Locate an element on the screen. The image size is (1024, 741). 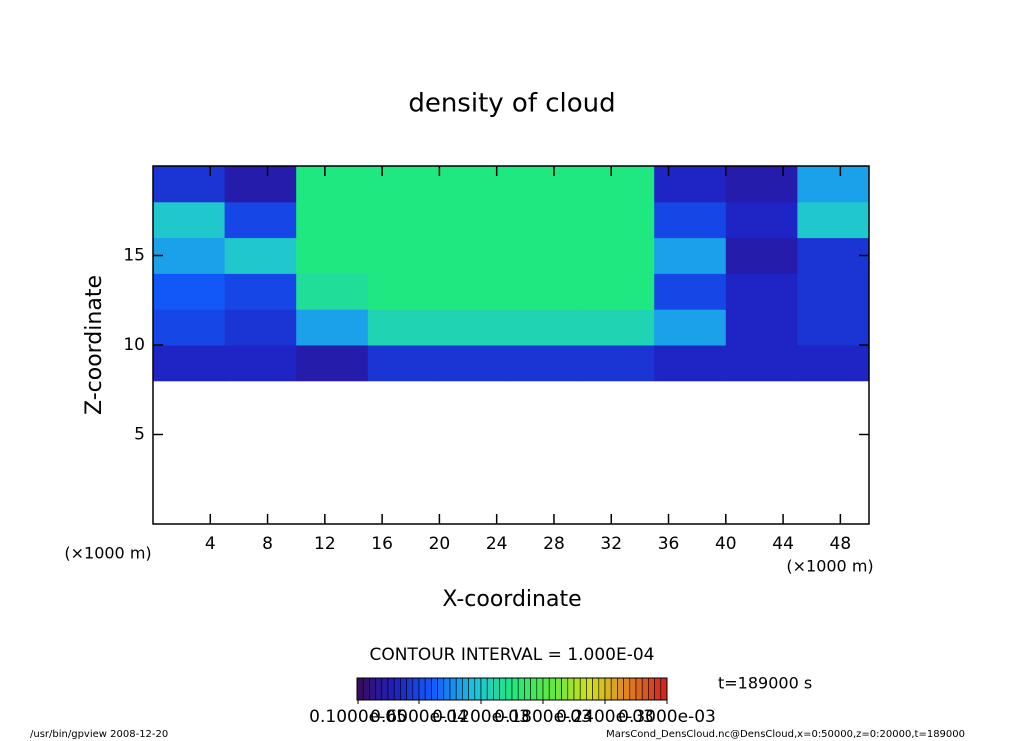
time-note: t=189000 s is located at coordinates (765, 683).